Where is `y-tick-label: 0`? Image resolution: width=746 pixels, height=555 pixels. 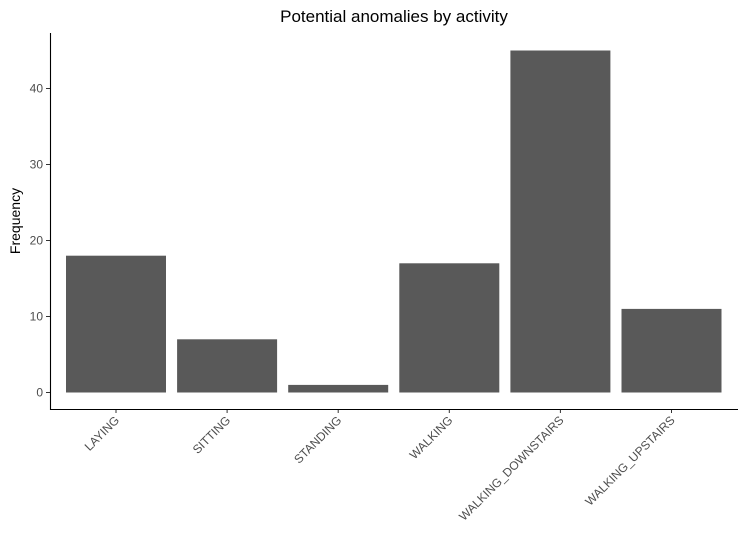 y-tick-label: 0 is located at coordinates (39, 393).